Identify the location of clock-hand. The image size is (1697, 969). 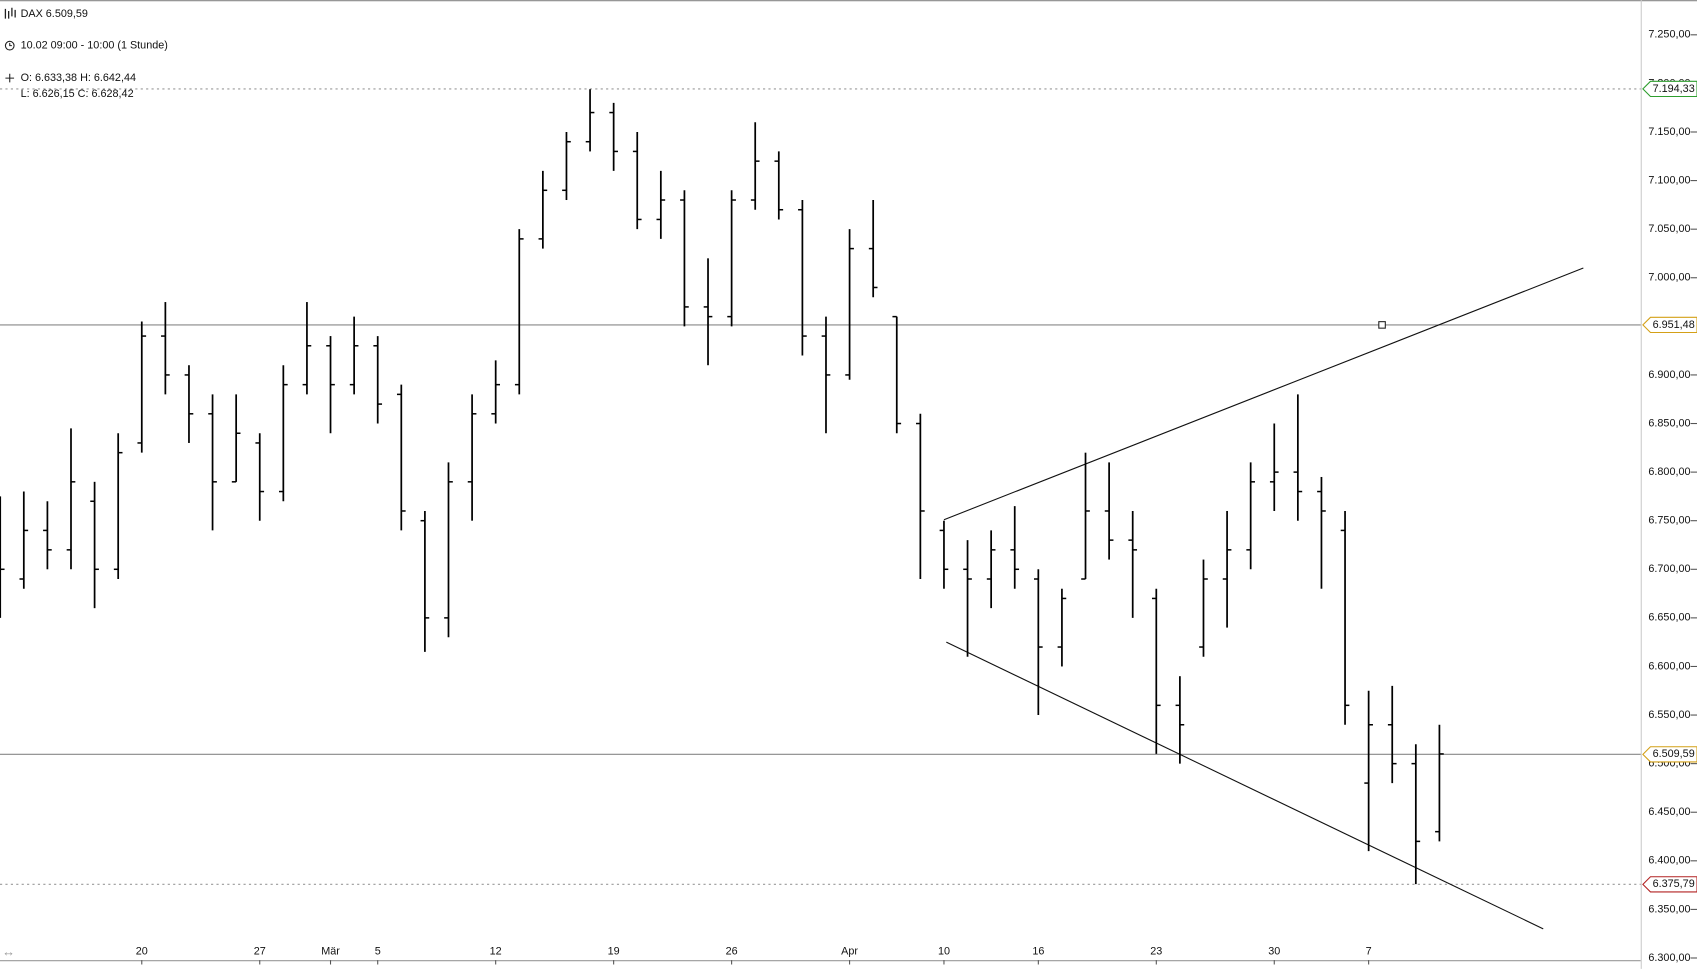
(10, 44).